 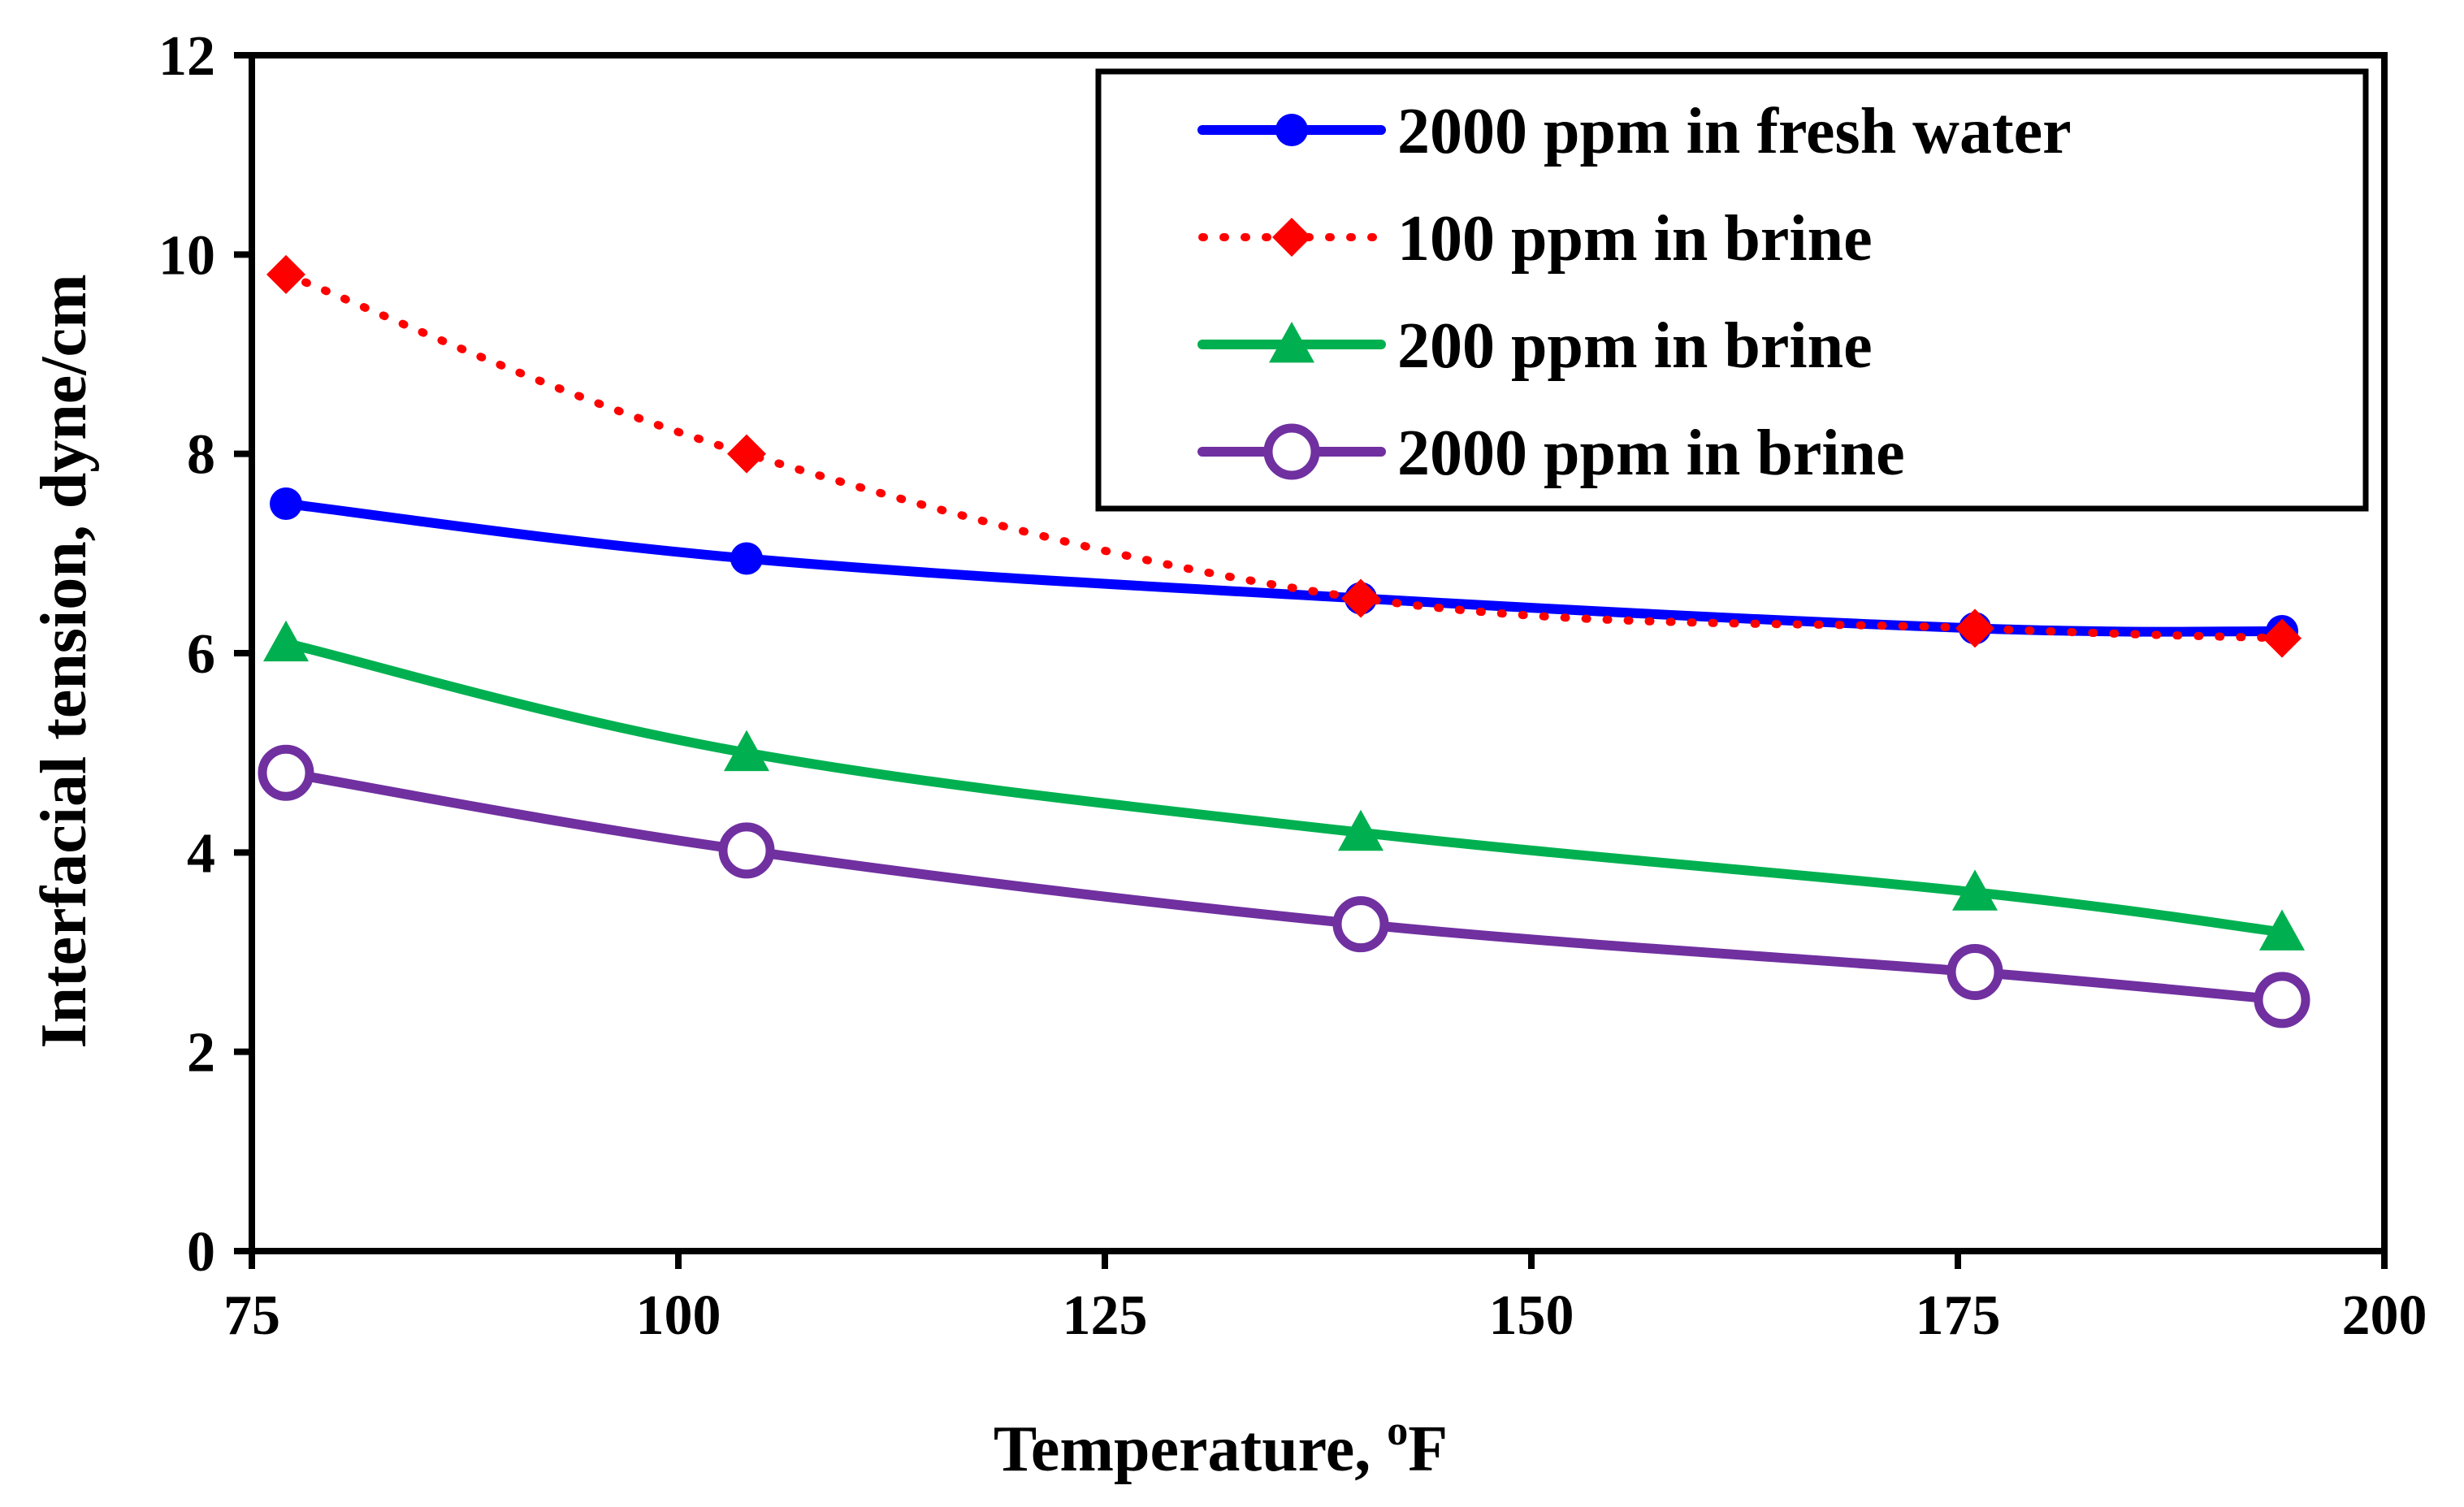 I want to click on x-tick-label: 125, so click(x=1105, y=1315).